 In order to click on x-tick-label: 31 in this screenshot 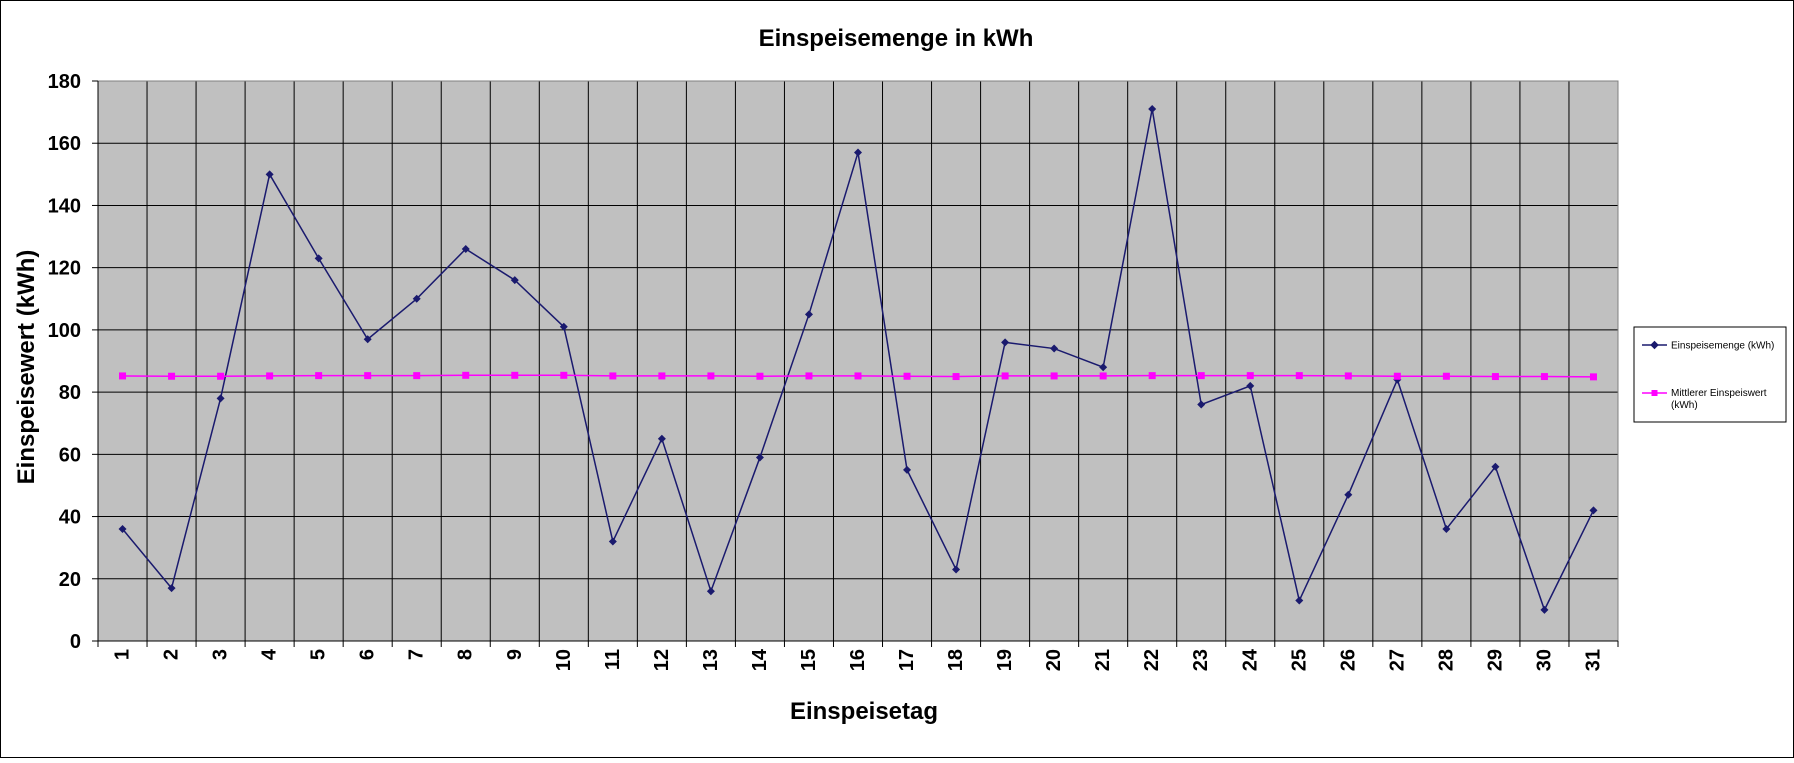, I will do `click(1593, 660)`.